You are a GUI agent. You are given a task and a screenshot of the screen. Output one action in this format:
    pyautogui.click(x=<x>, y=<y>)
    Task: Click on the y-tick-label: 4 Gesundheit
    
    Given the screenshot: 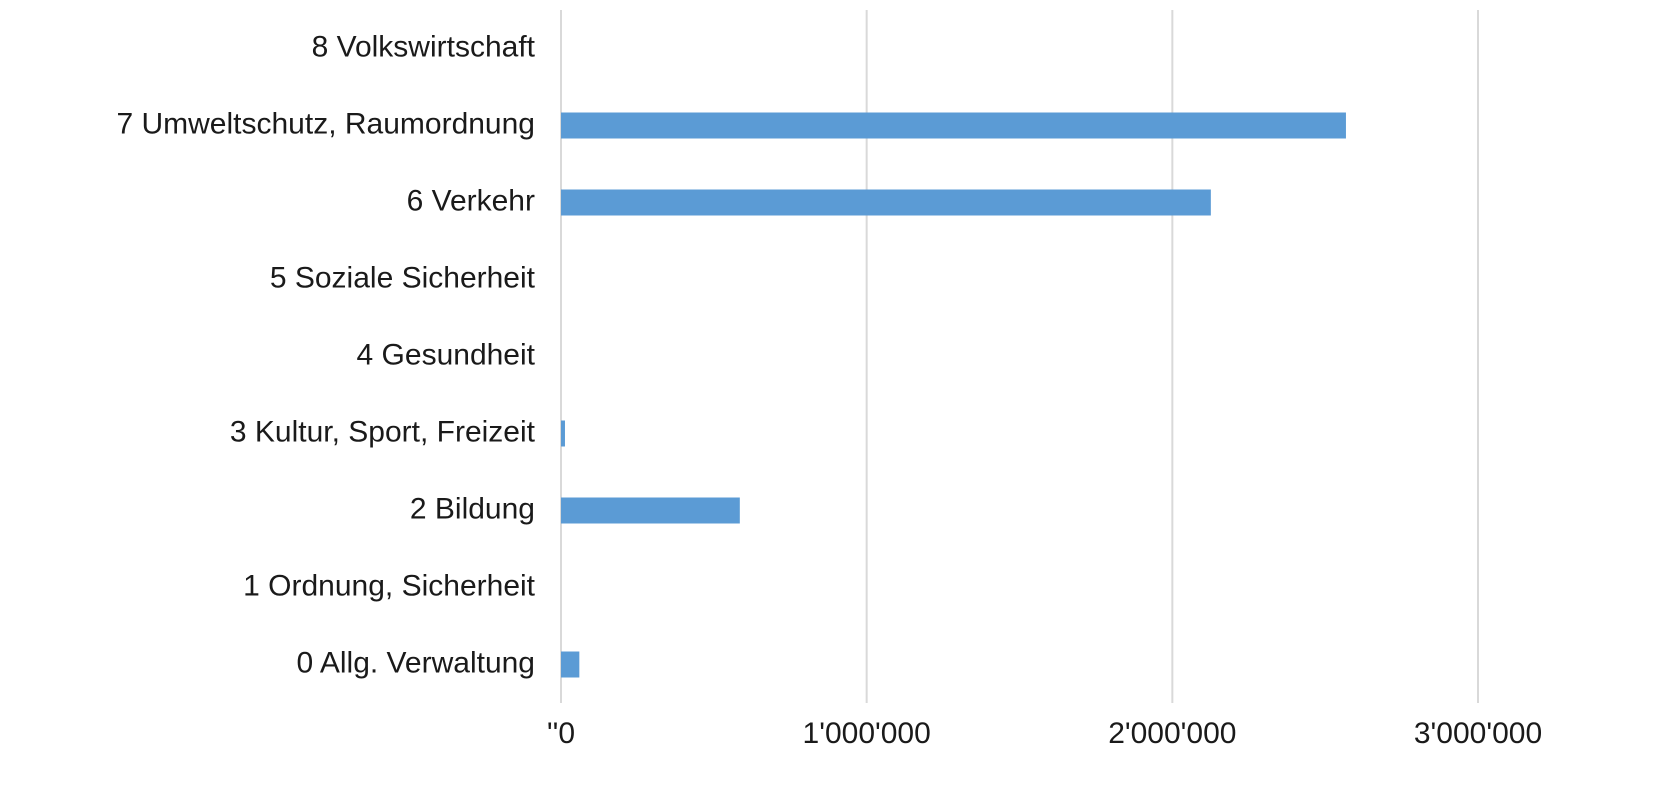 What is the action you would take?
    pyautogui.click(x=446, y=354)
    